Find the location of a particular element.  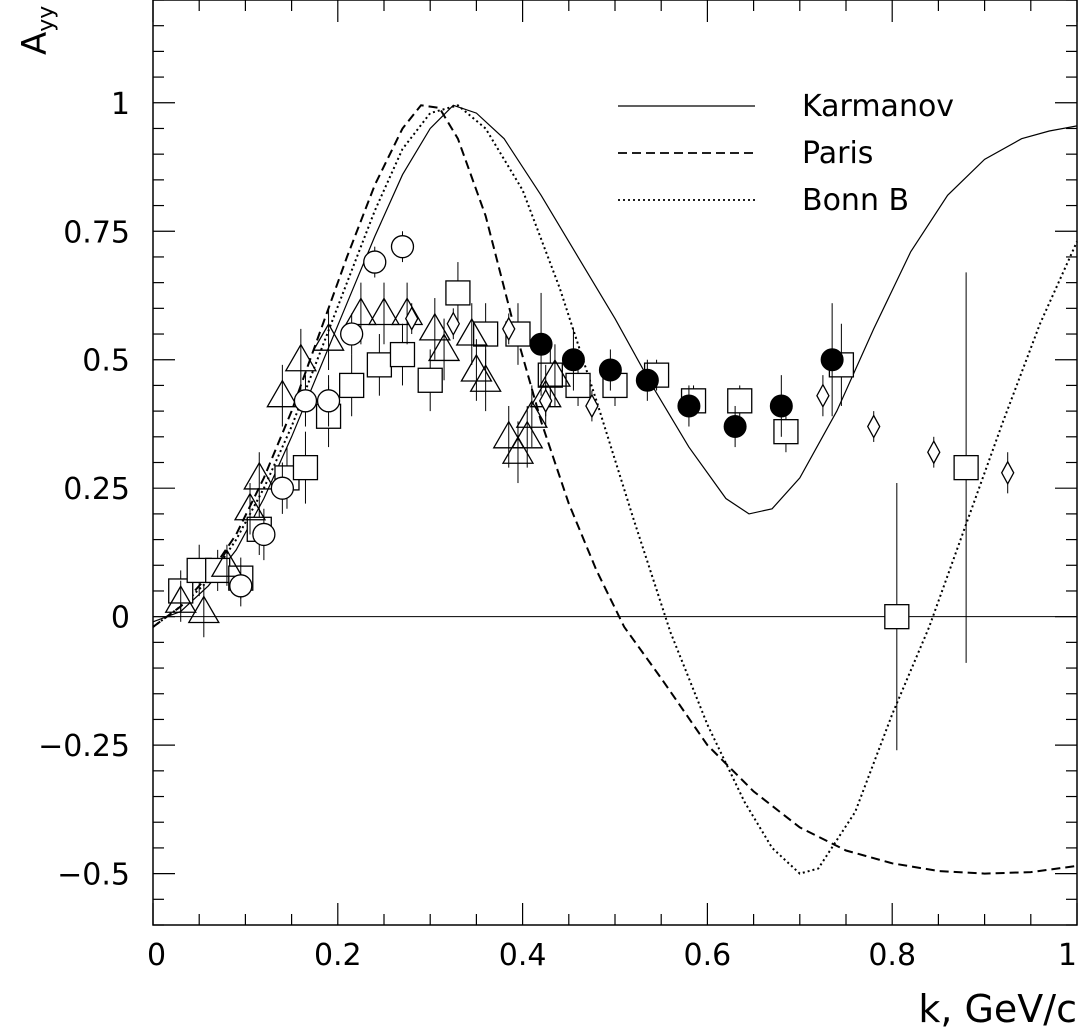

legend-label-karmanov: Karmanov is located at coordinates (878, 106).